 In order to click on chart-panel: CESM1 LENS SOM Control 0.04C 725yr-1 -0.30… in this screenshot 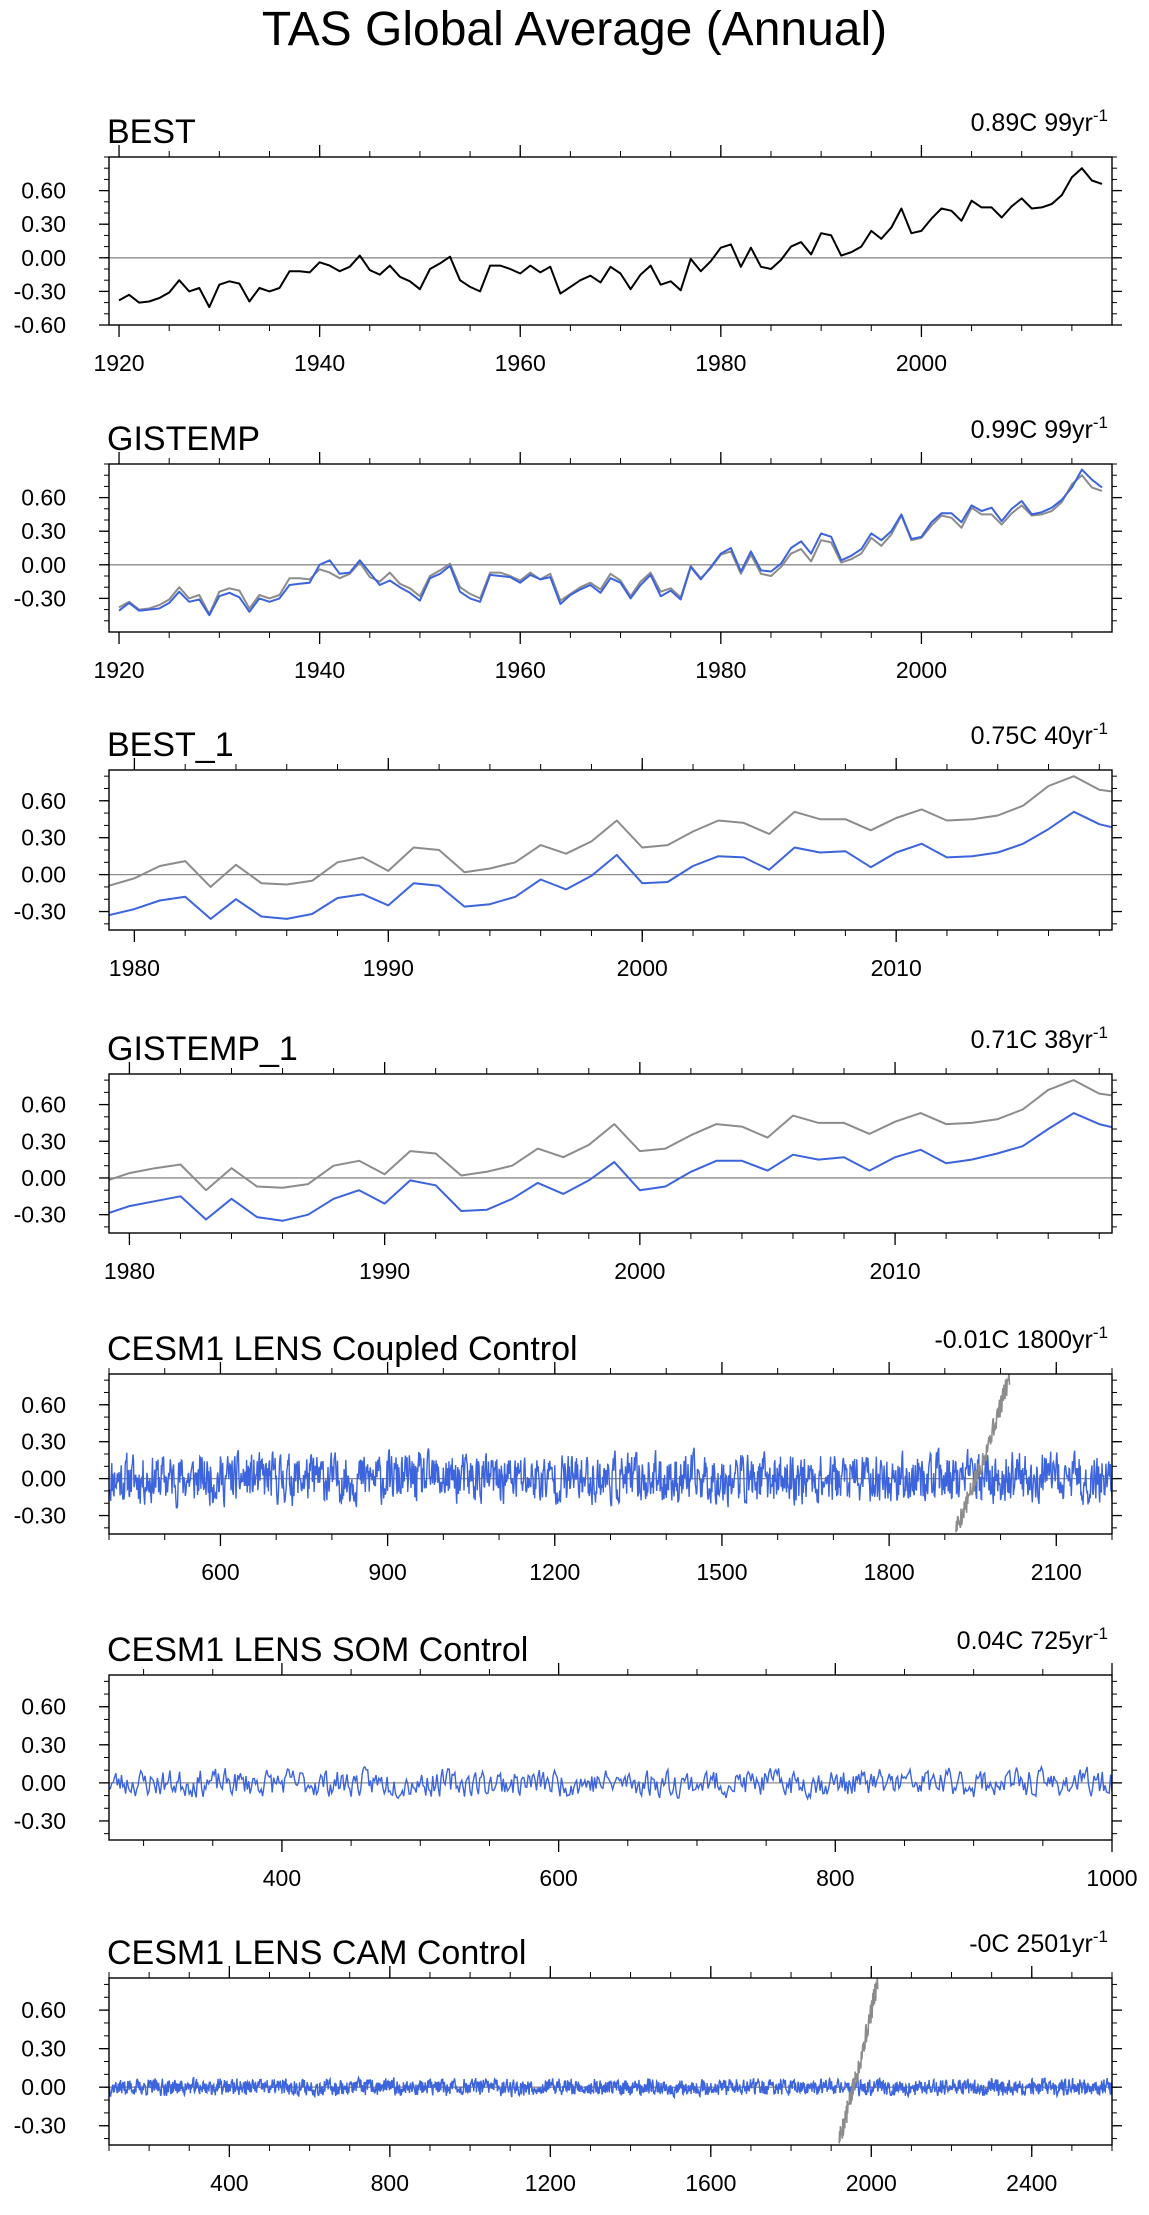, I will do `click(576, 1757)`.